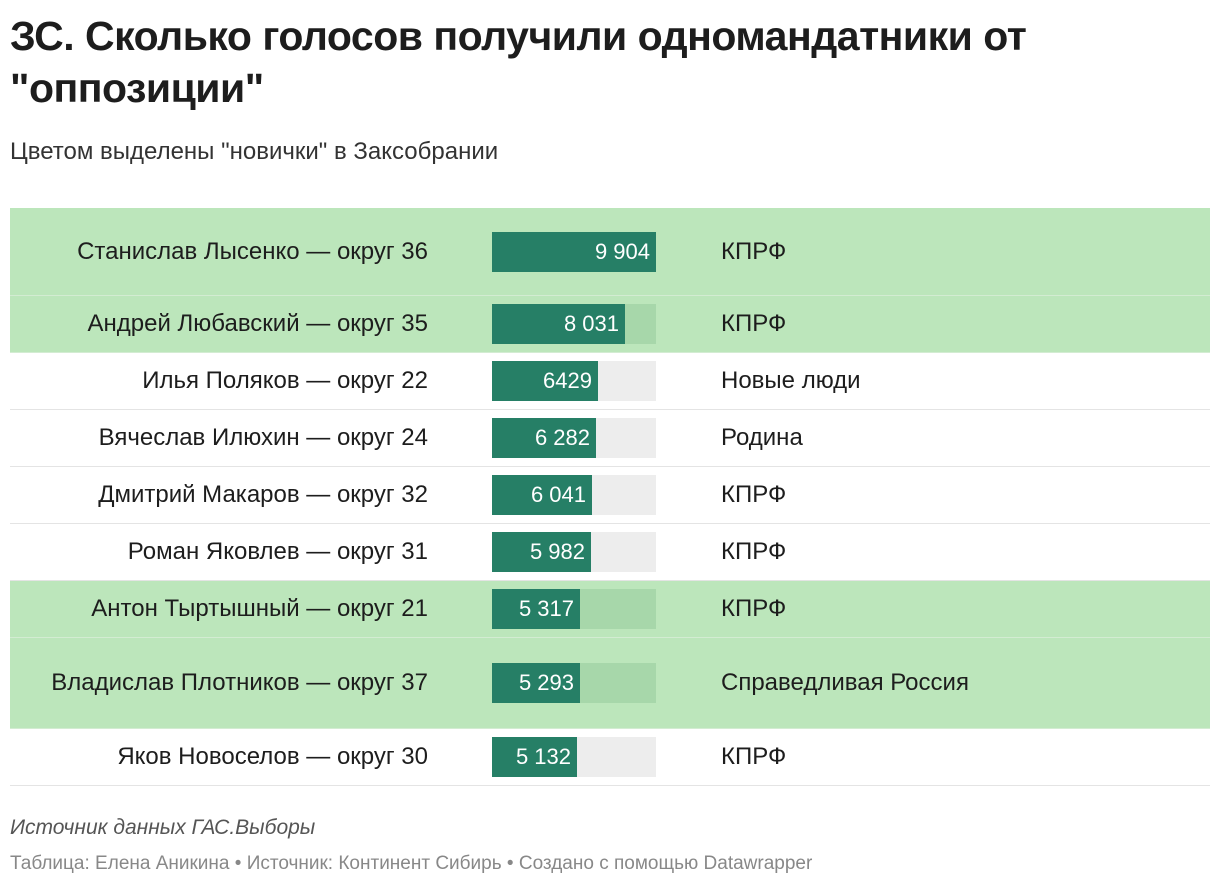 The width and height of the screenshot is (1220, 890). I want to click on vote-value-label: 6429, so click(567, 380).